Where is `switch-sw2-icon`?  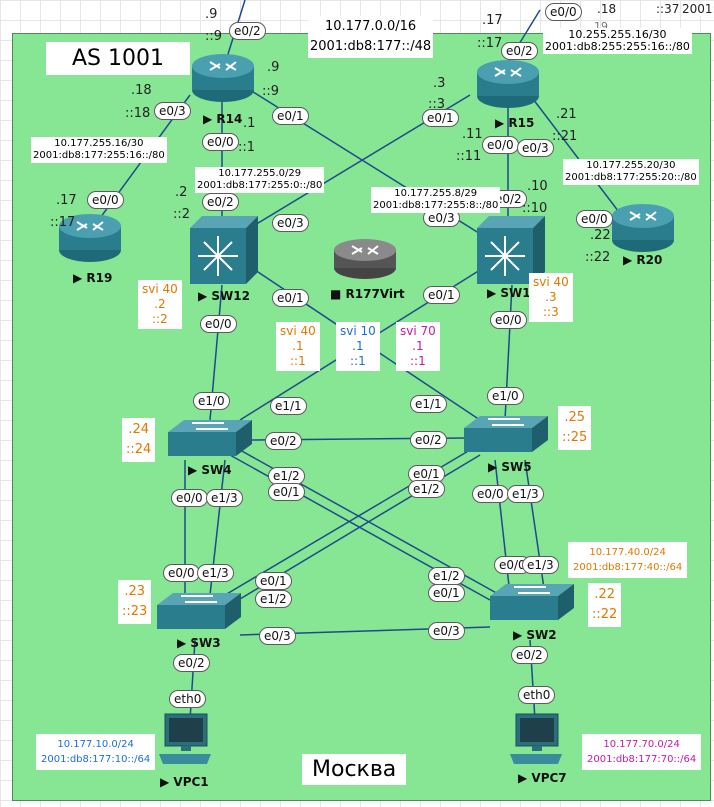
switch-sw2-icon is located at coordinates (532, 603).